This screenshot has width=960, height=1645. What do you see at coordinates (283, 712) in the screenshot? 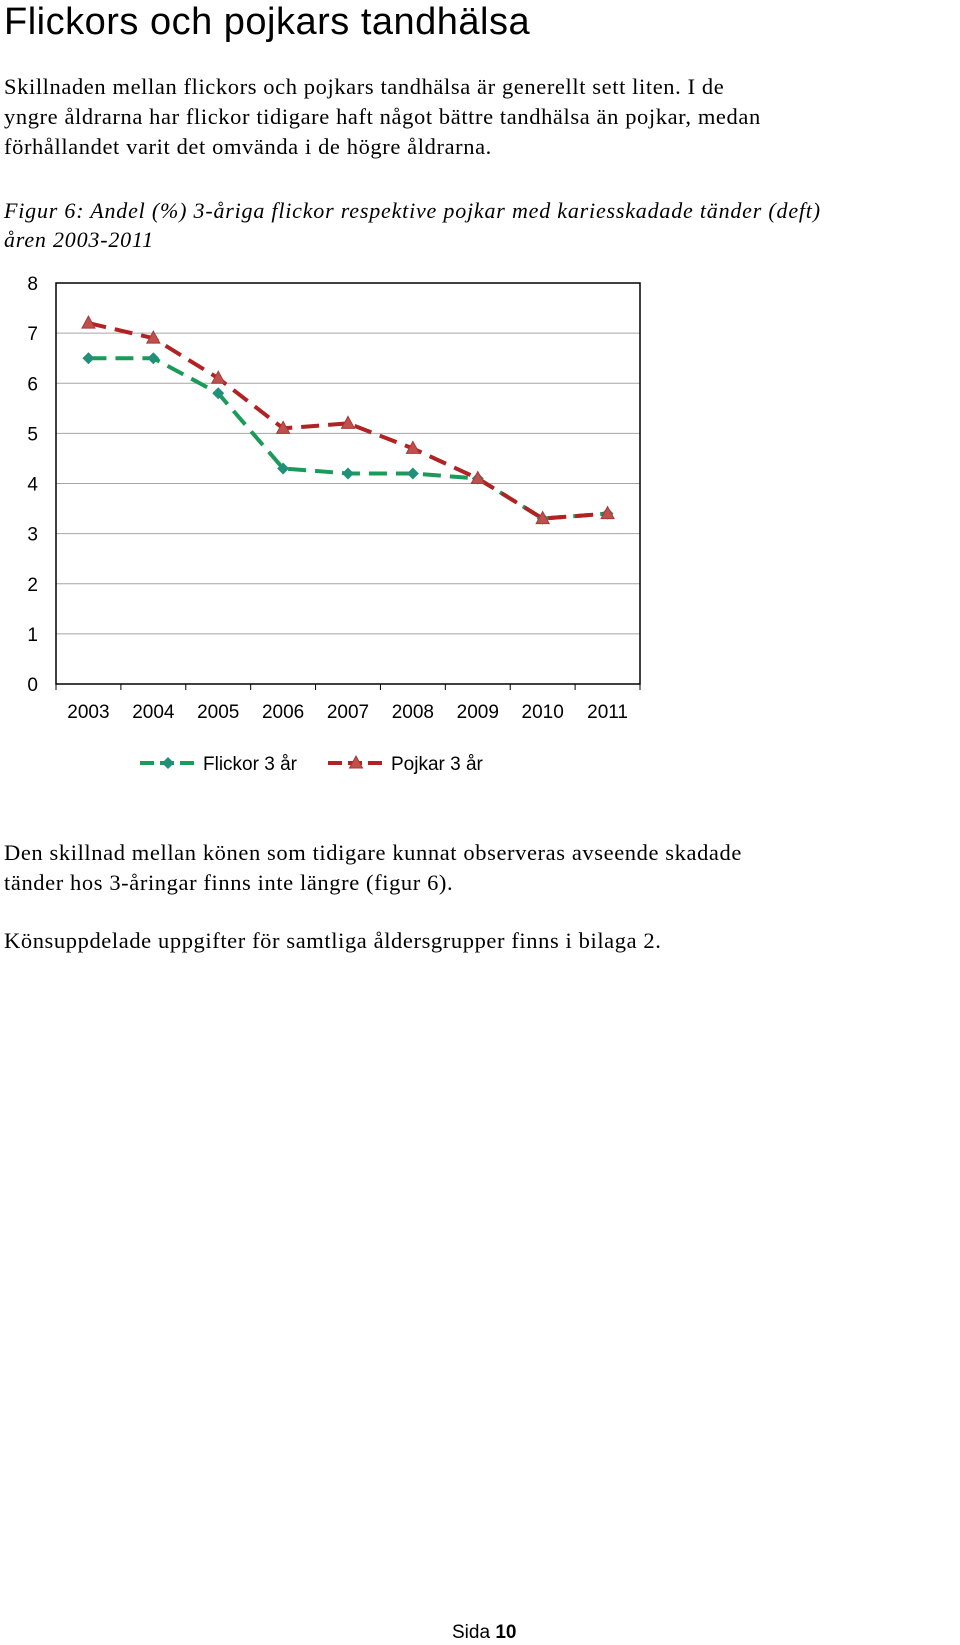
I see `x-tick-label: 2006` at bounding box center [283, 712].